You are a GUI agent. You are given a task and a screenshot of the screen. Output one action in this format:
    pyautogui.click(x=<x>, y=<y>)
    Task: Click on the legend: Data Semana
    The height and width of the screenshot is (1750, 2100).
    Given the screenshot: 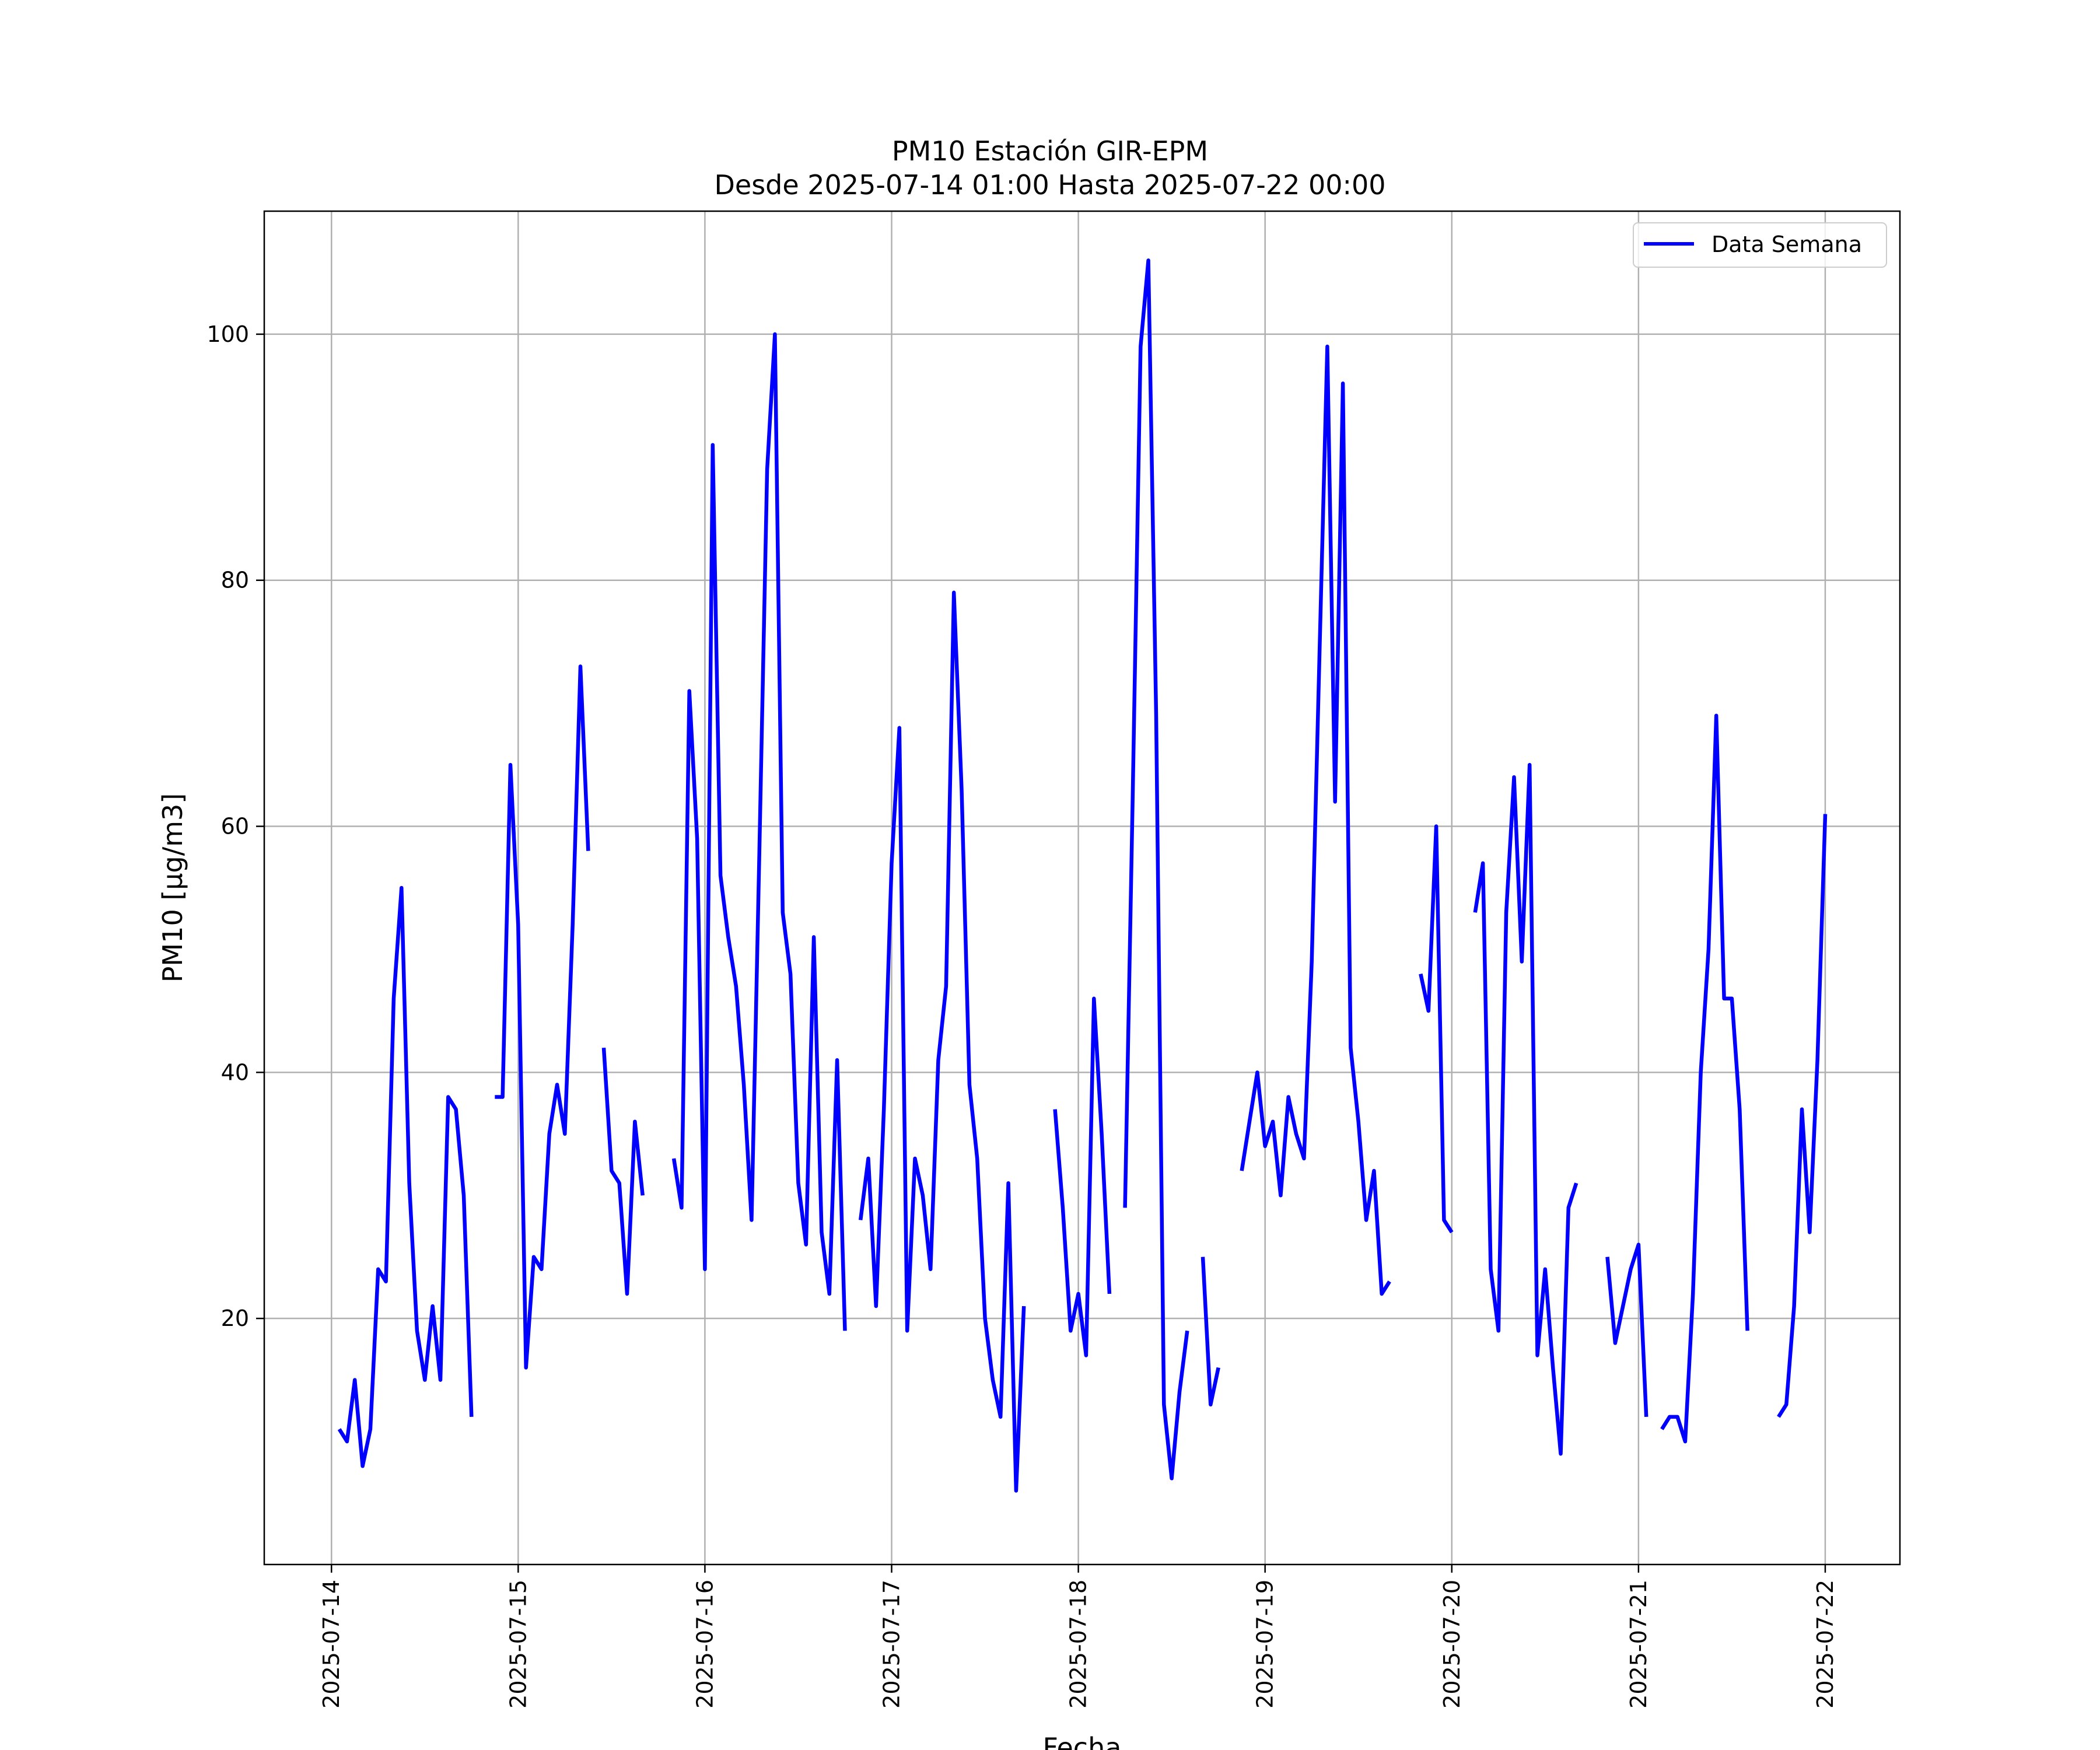 What is the action you would take?
    pyautogui.click(x=1760, y=245)
    